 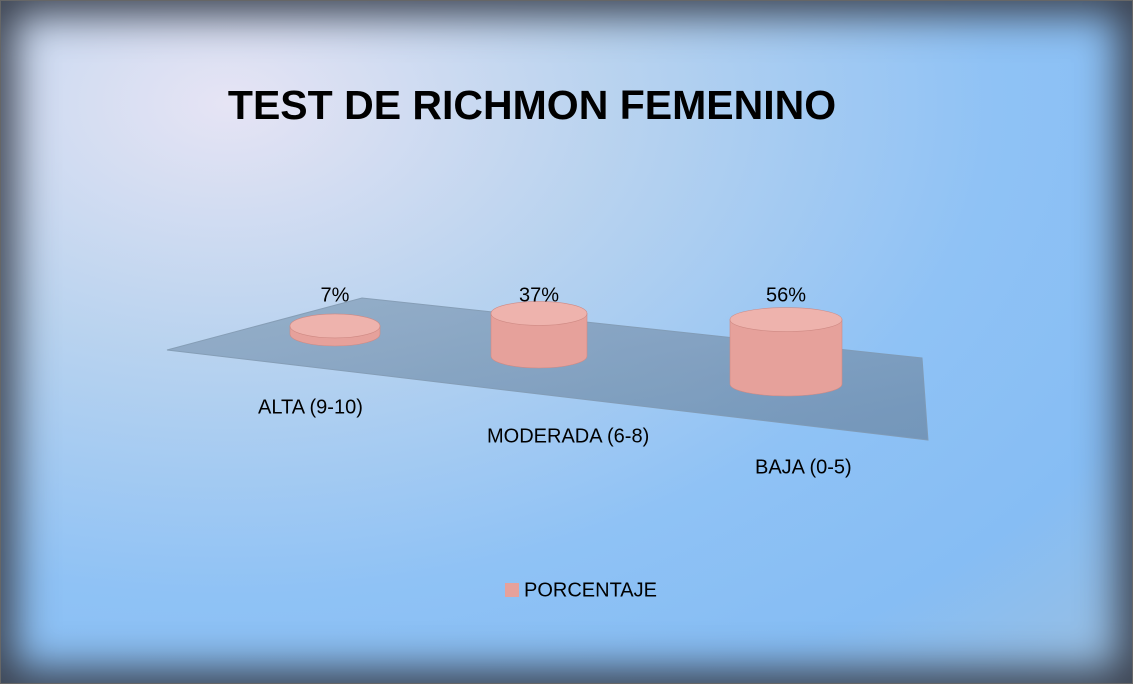 I want to click on category-label: MODERADA (6-8), so click(x=568, y=436).